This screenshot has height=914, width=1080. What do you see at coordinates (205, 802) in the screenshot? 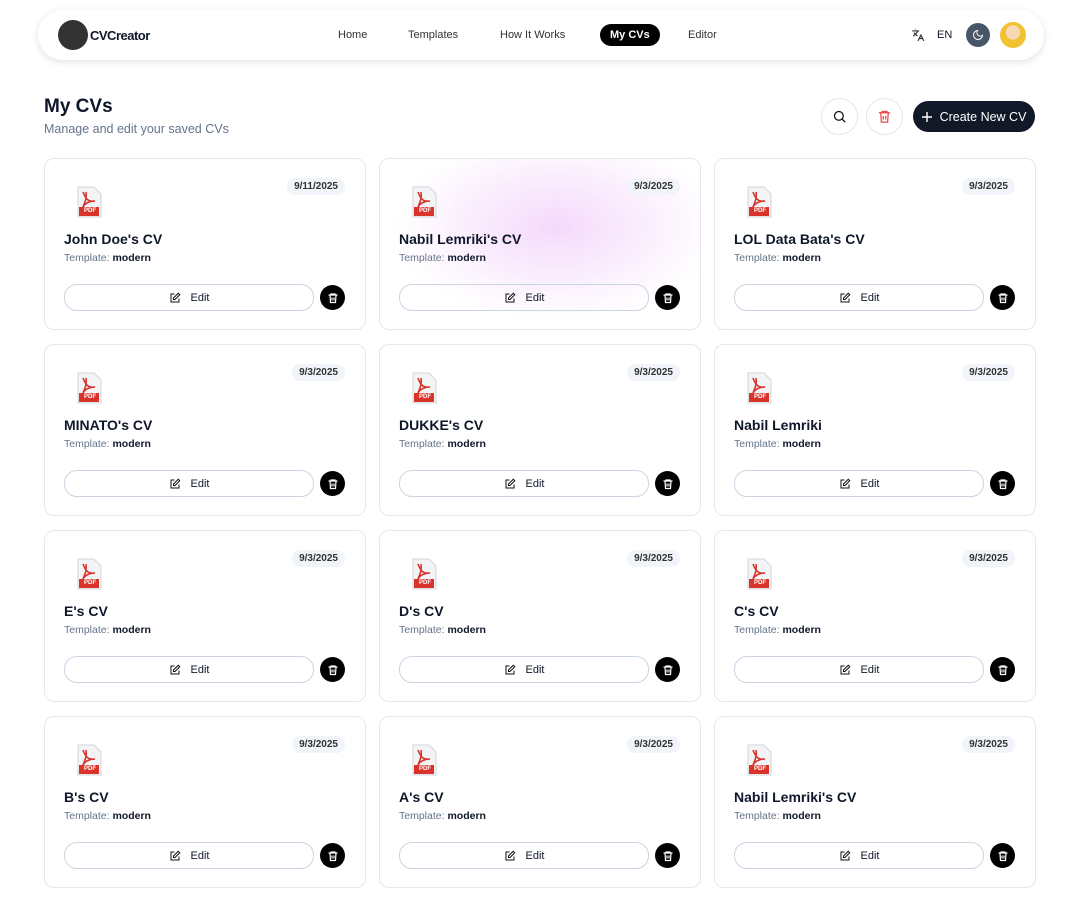
I see `cv-card: PDF 9/3/2025 B's CV Template: modern Edit` at bounding box center [205, 802].